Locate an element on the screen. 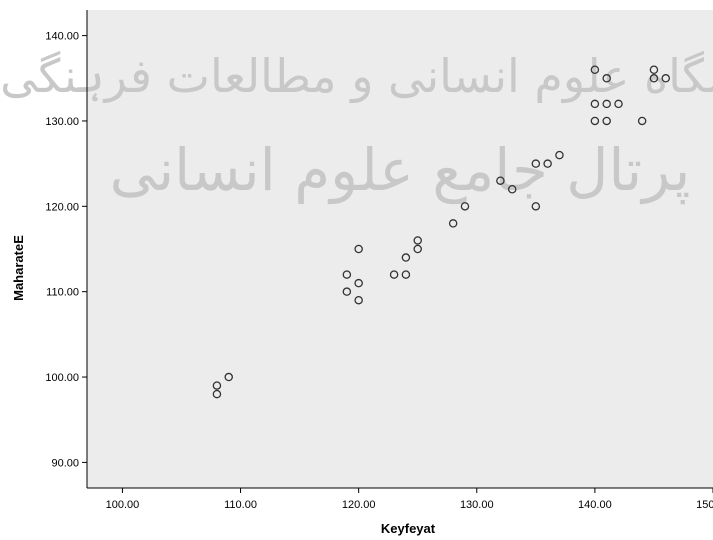  x-tick-label: 110.00 is located at coordinates (240, 505).